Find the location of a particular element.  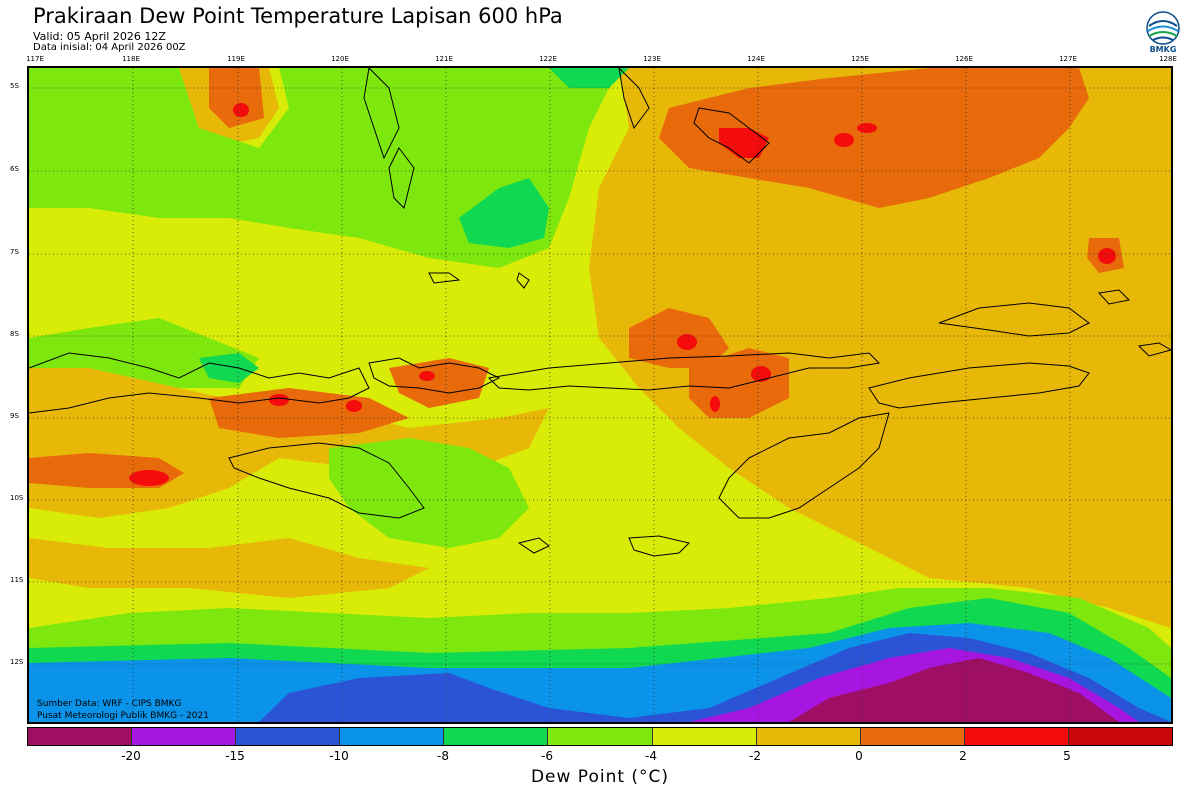

lon-label-126: 126E is located at coordinates (964, 59).